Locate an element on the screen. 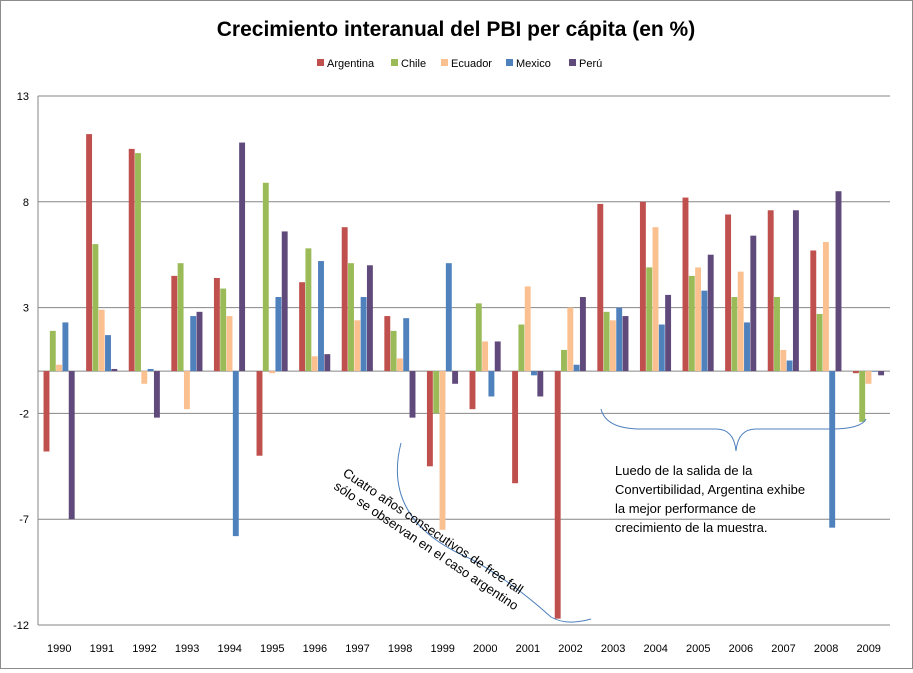  x-tick-label: 1995 is located at coordinates (272, 649).